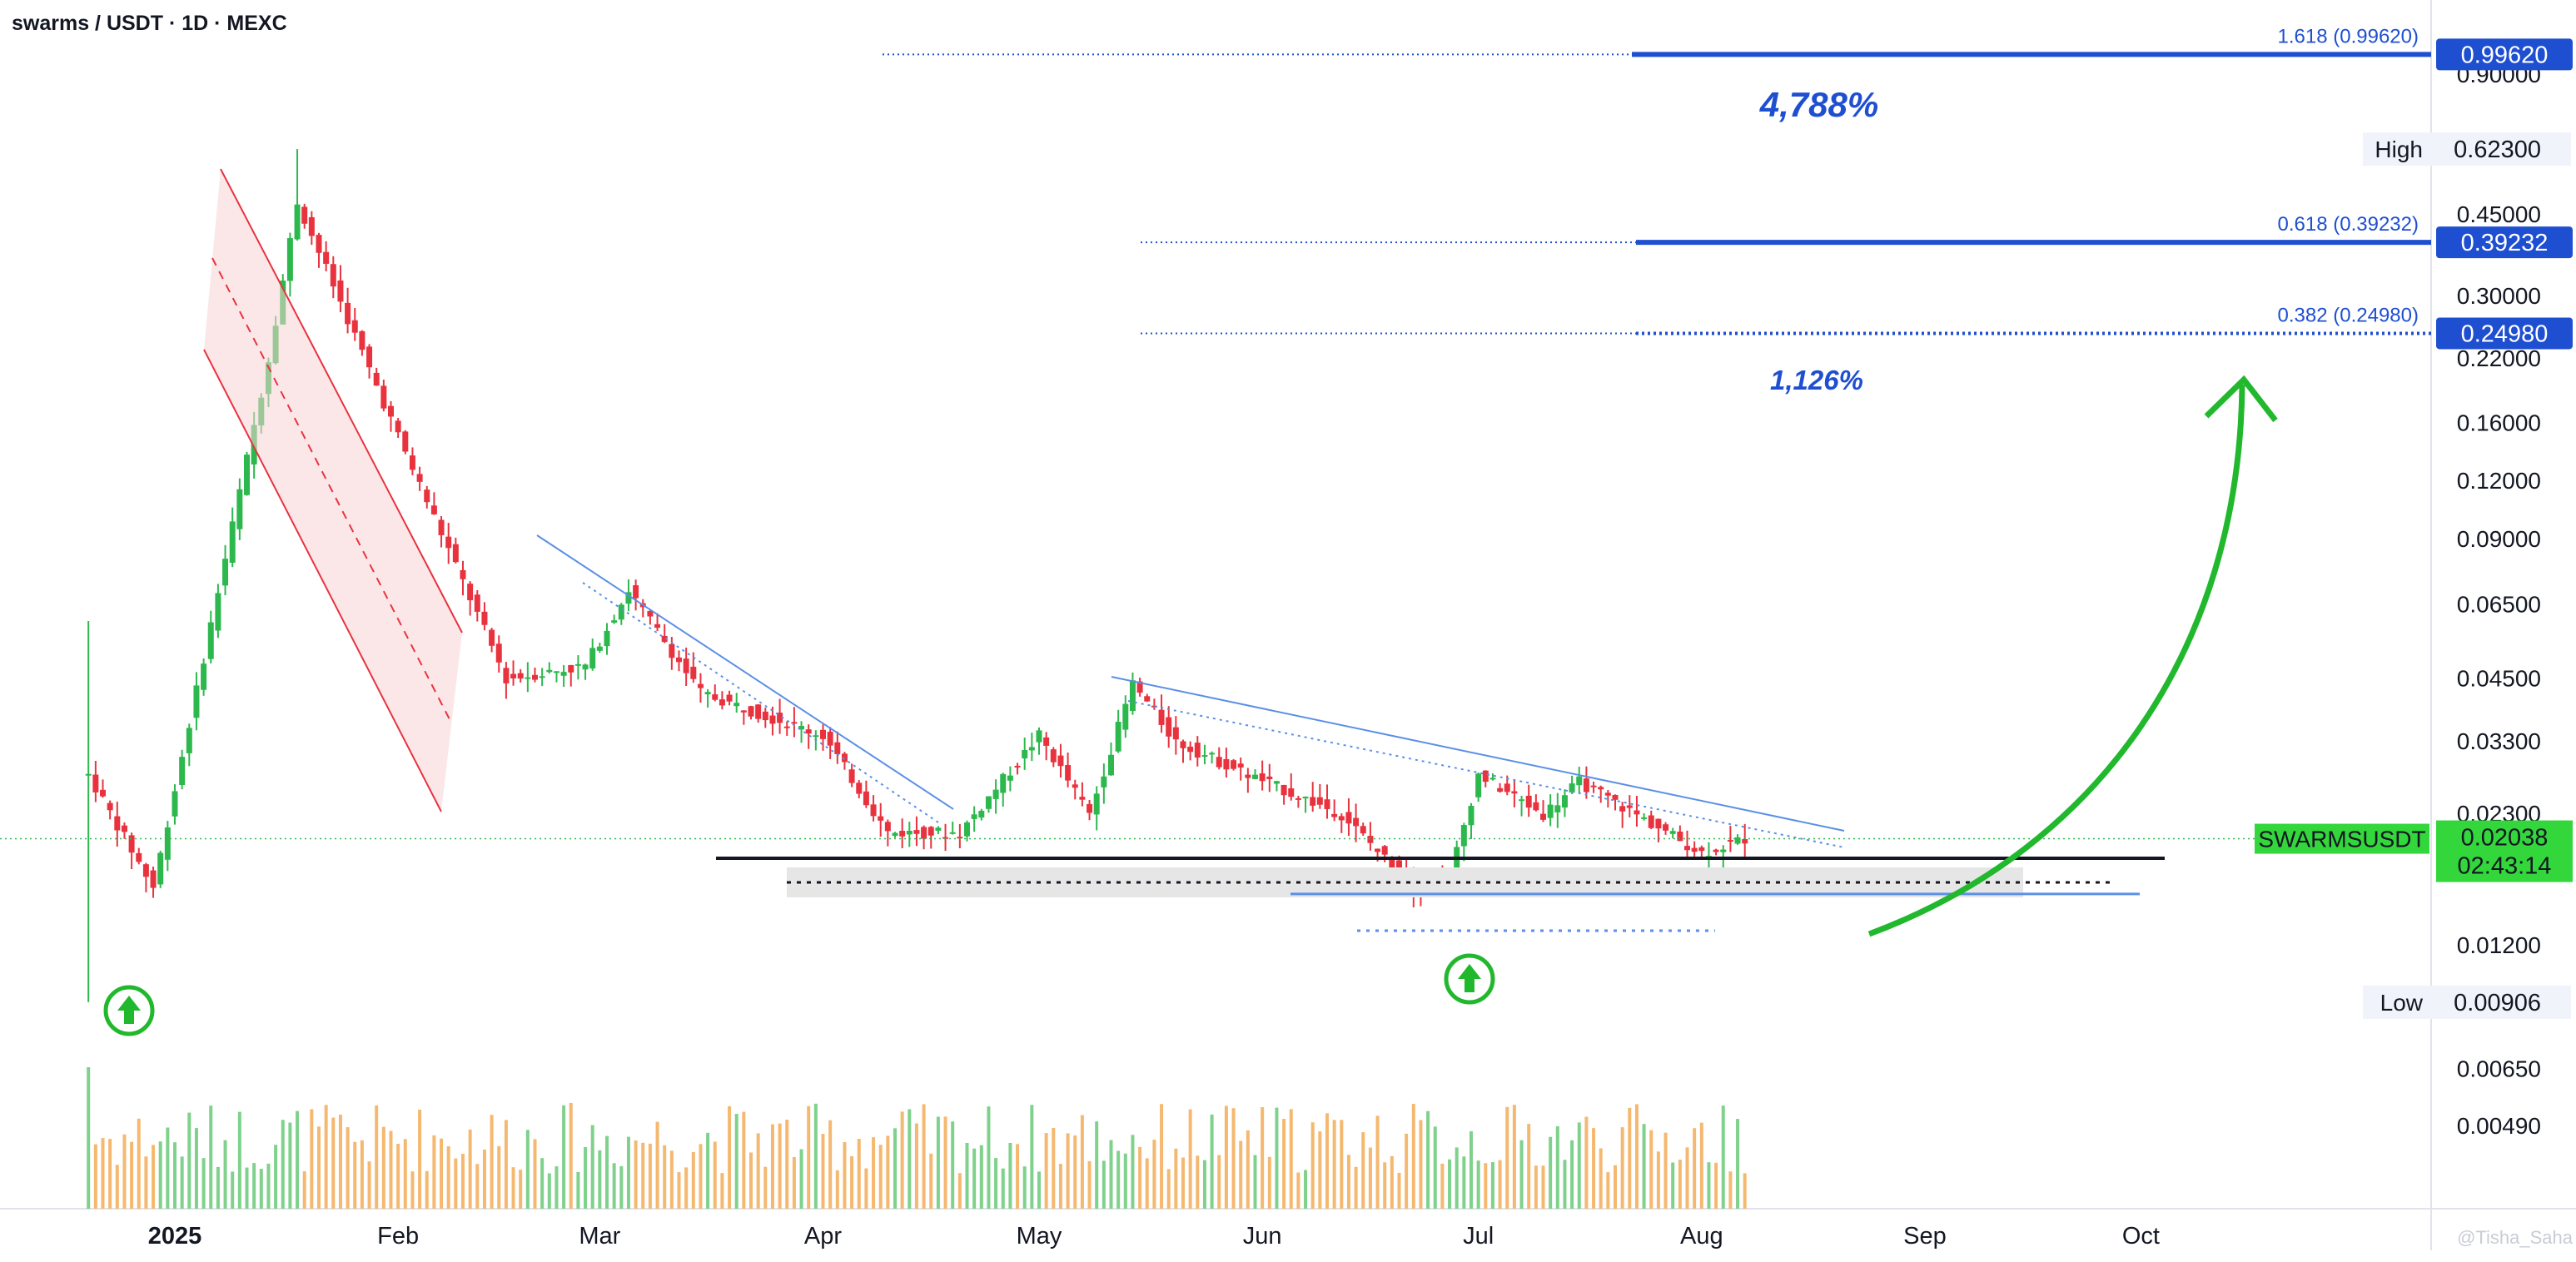 The image size is (2576, 1262). What do you see at coordinates (1818, 104) in the screenshot?
I see `target-gain-far: 4,788%` at bounding box center [1818, 104].